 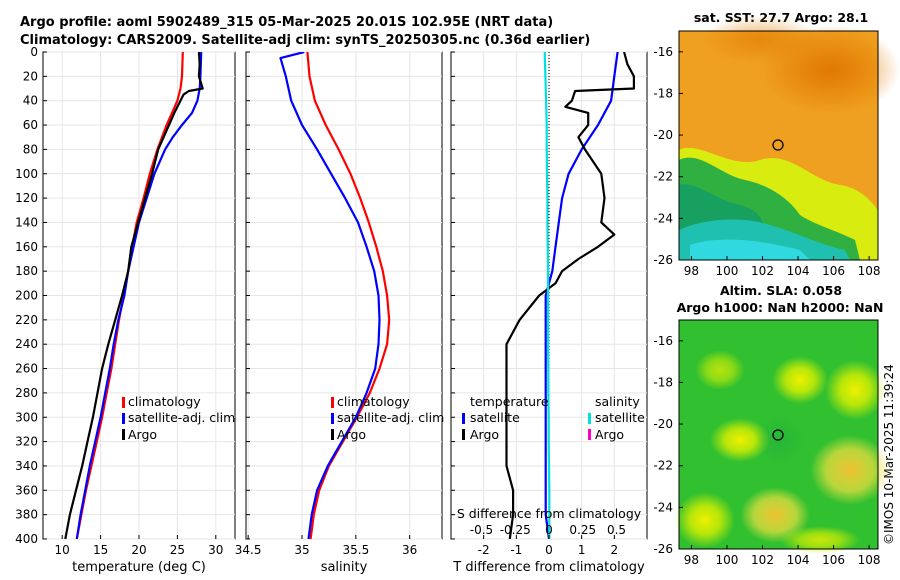 What do you see at coordinates (484, 550) in the screenshot?
I see `x-tick-label: -2` at bounding box center [484, 550].